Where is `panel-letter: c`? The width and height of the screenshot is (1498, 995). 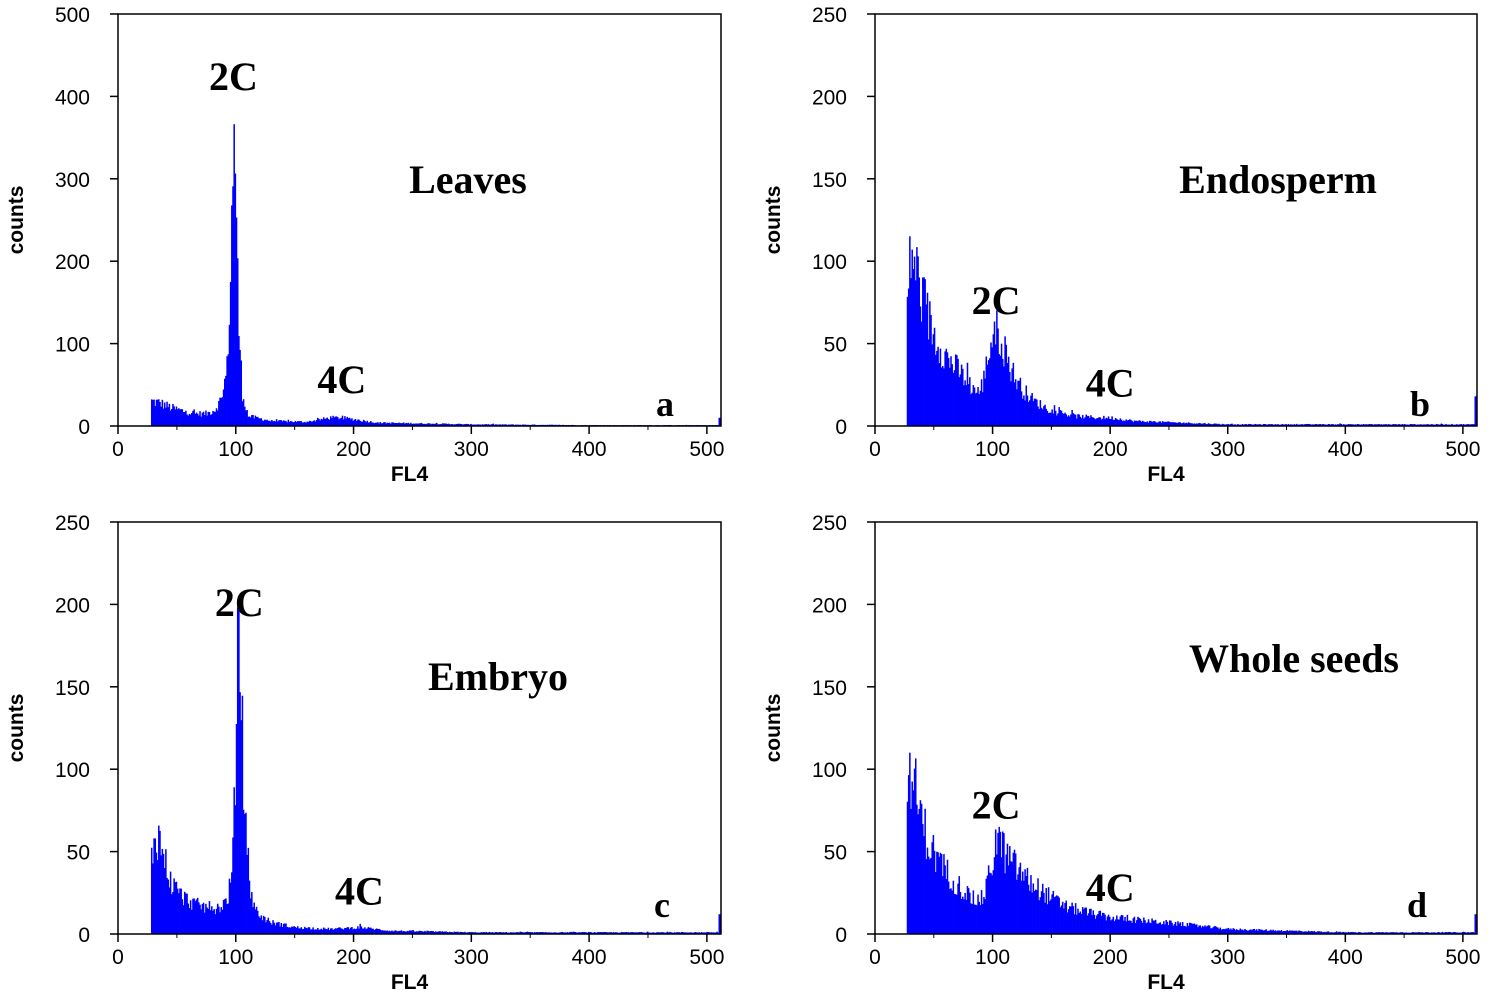
panel-letter: c is located at coordinates (662, 905).